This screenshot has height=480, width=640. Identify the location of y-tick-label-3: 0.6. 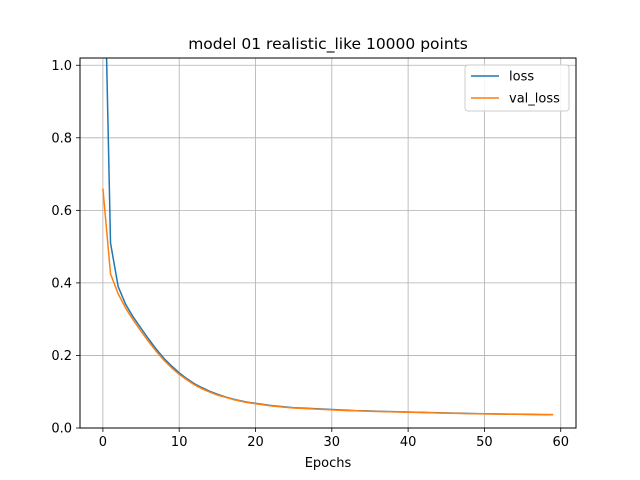
(61, 211).